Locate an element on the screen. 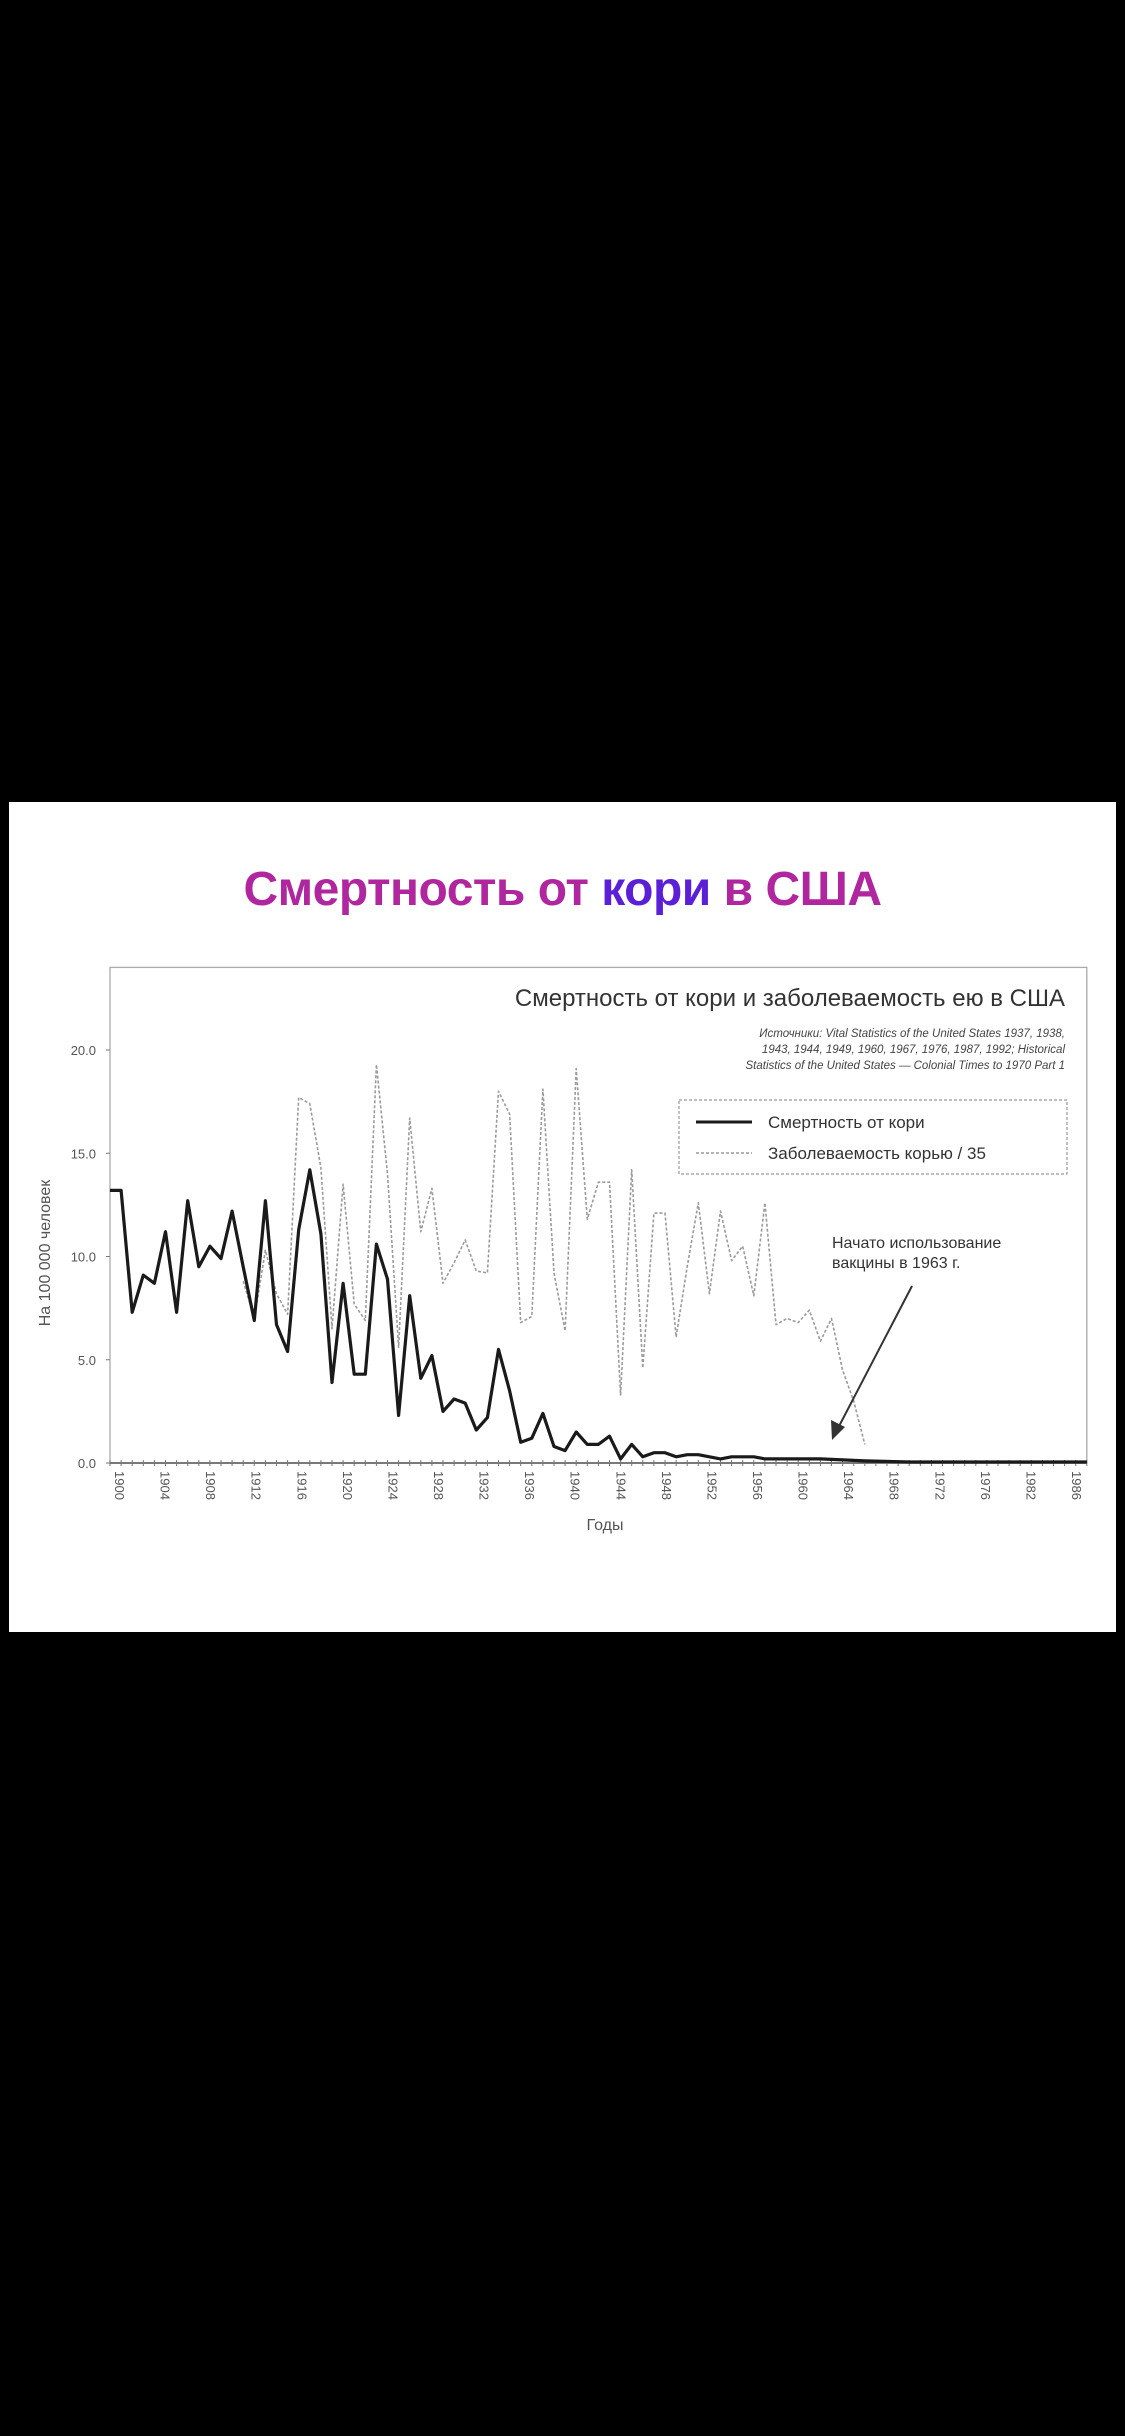  x-tick-label: 1904 is located at coordinates (165, 1485).